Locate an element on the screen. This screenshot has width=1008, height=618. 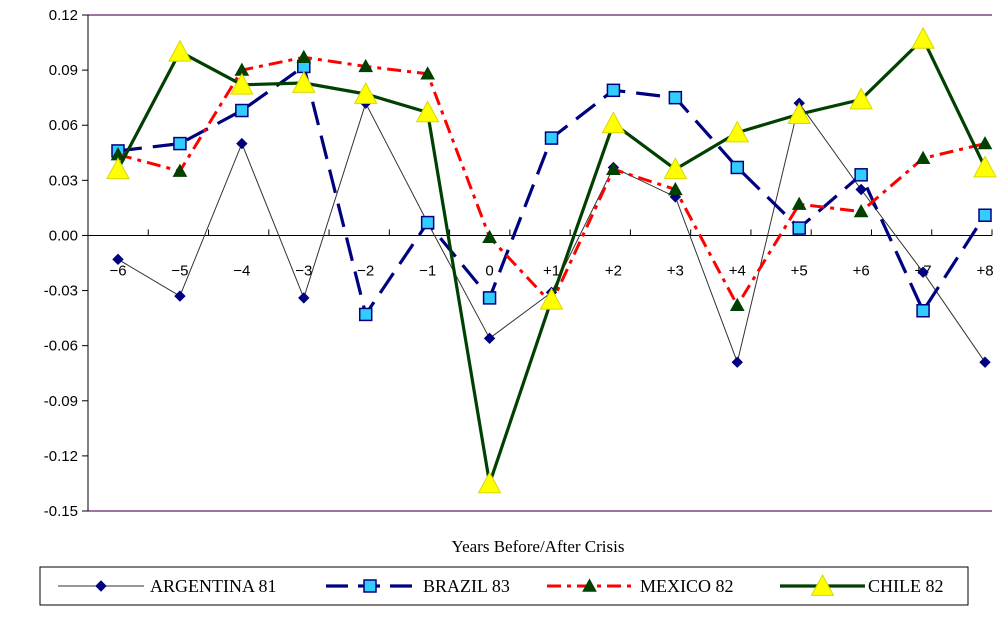
x-tick-label: +2 is located at coordinates (613, 270).